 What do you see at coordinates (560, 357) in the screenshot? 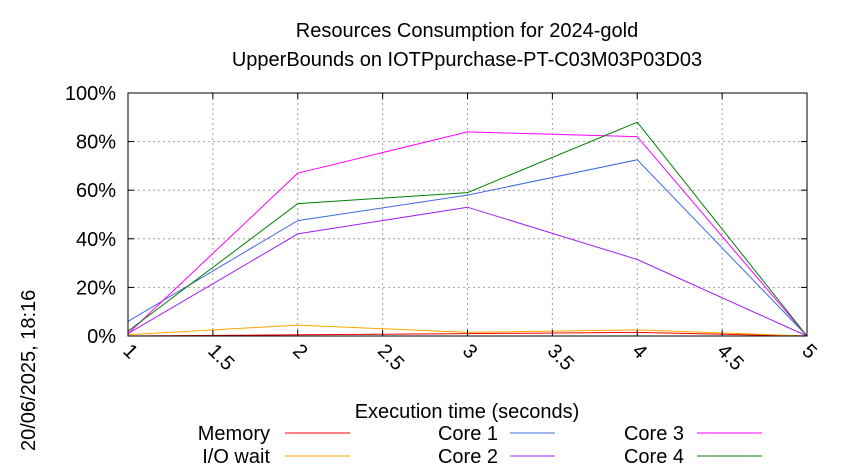
I see `x-tick-label: 3.5` at bounding box center [560, 357].